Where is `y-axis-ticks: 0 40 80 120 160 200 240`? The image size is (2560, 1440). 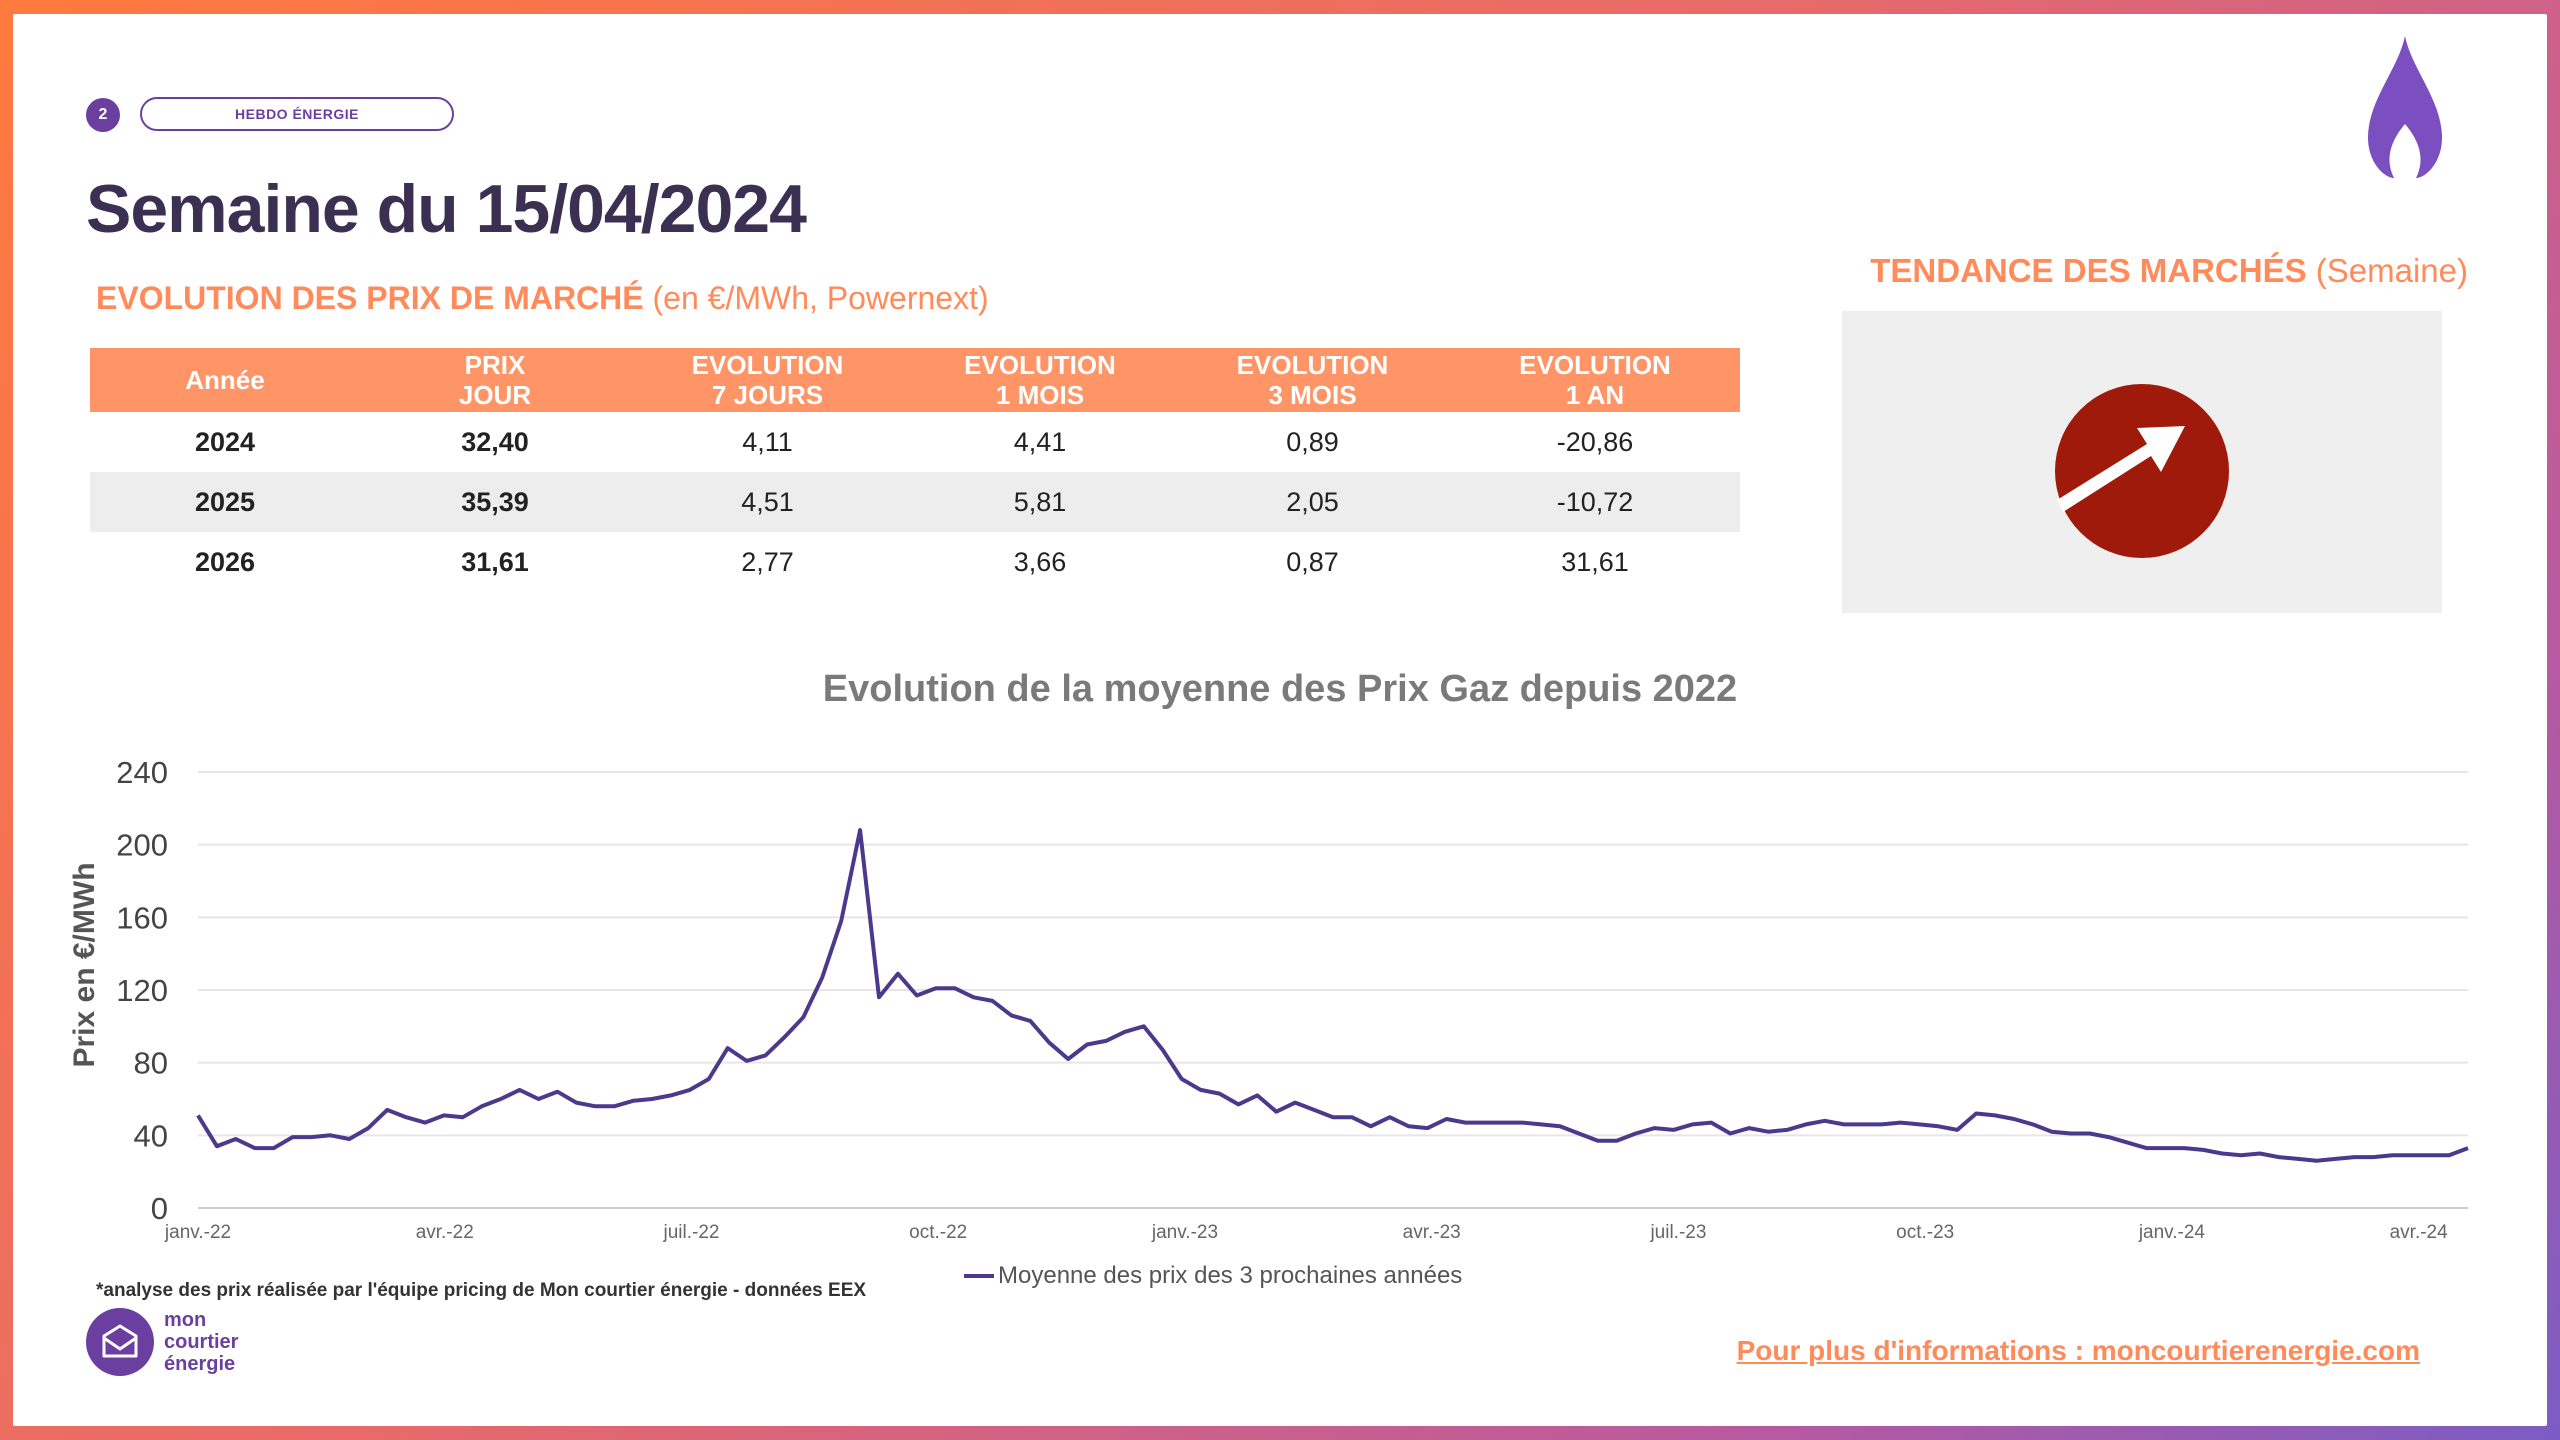 y-axis-ticks: 0 40 80 120 160 200 240 is located at coordinates (142, 990).